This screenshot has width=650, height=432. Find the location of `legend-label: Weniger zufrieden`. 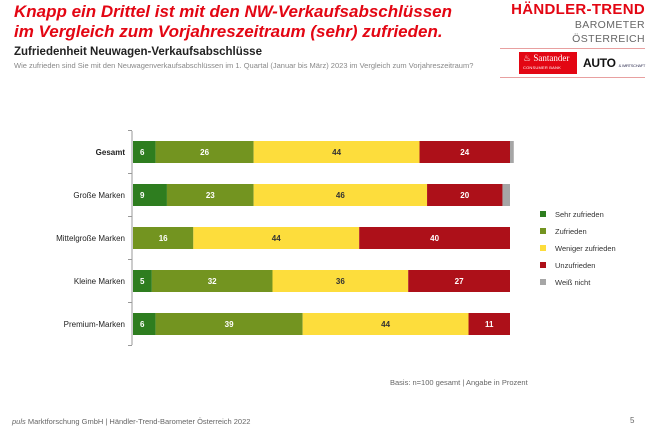

legend-label: Weniger zufrieden is located at coordinates (585, 248).